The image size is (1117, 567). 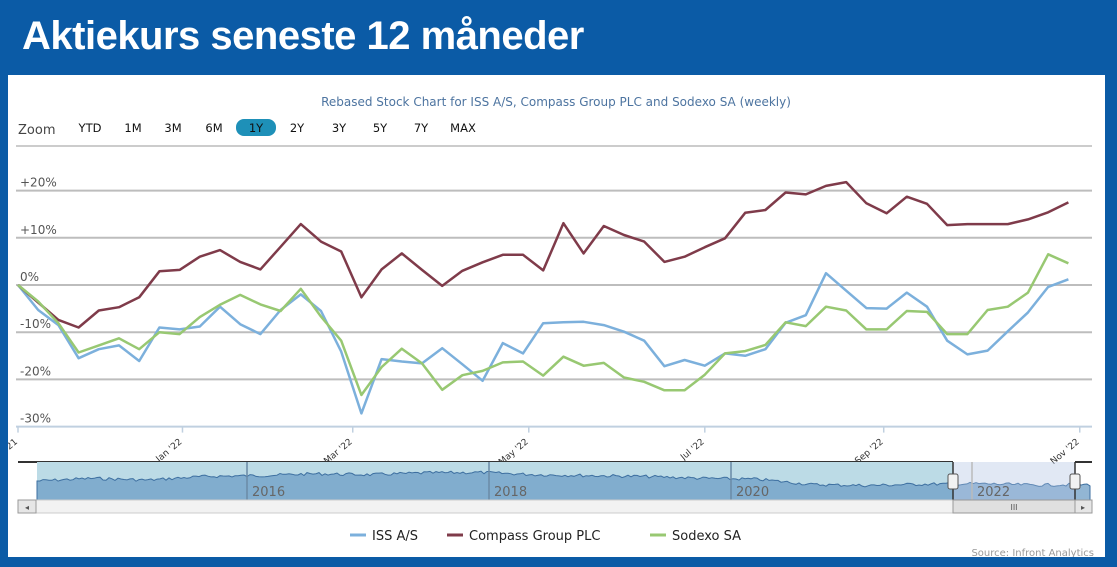 I want to click on y-tick-label: +10%, so click(x=38, y=230).